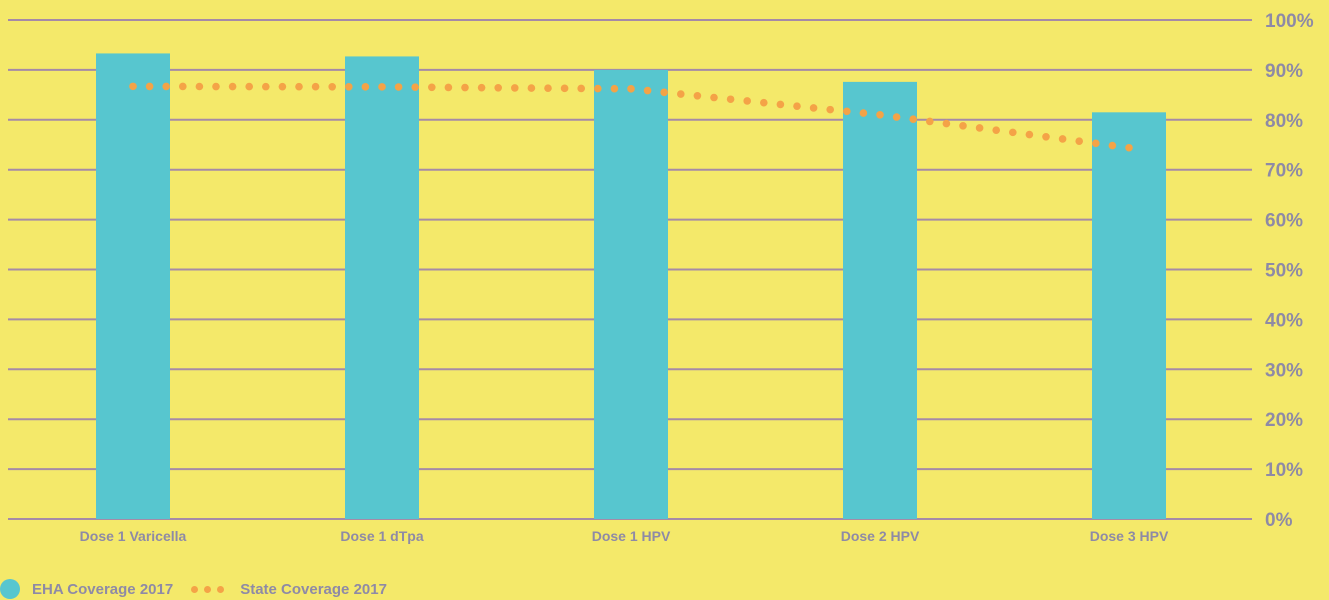 The image size is (1329, 600). What do you see at coordinates (313, 589) in the screenshot?
I see `legend-label-state: State Coverage 2017` at bounding box center [313, 589].